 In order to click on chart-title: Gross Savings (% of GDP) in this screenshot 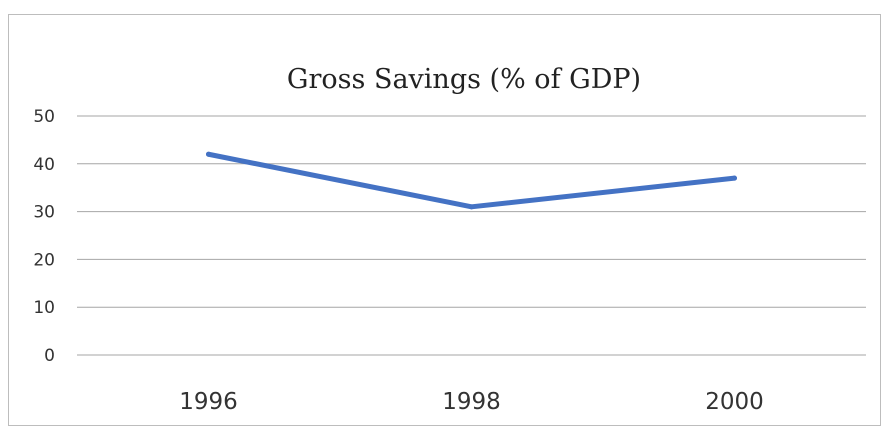, I will do `click(464, 79)`.